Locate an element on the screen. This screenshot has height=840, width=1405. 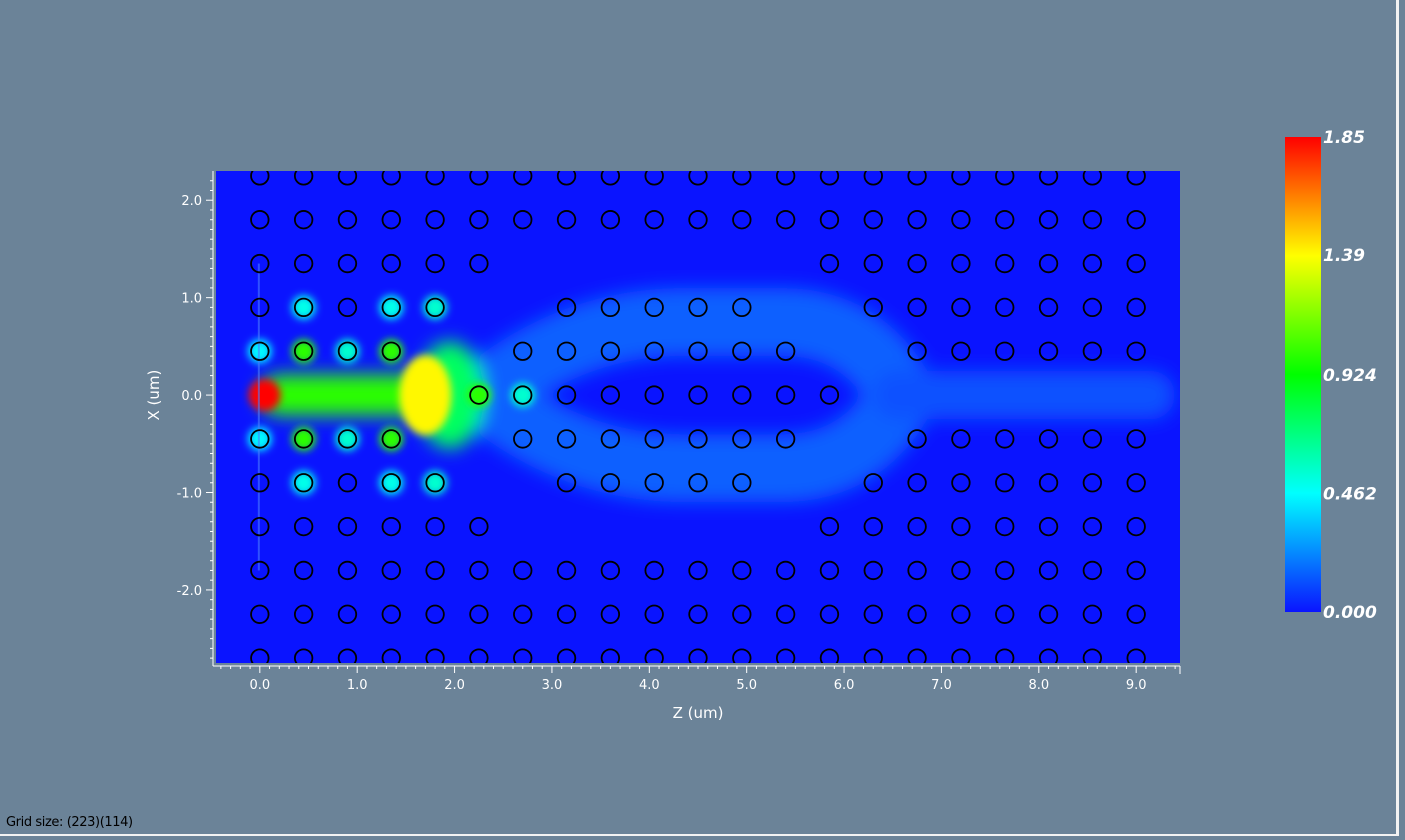
rod-r2-c20 is located at coordinates (1136, 263).